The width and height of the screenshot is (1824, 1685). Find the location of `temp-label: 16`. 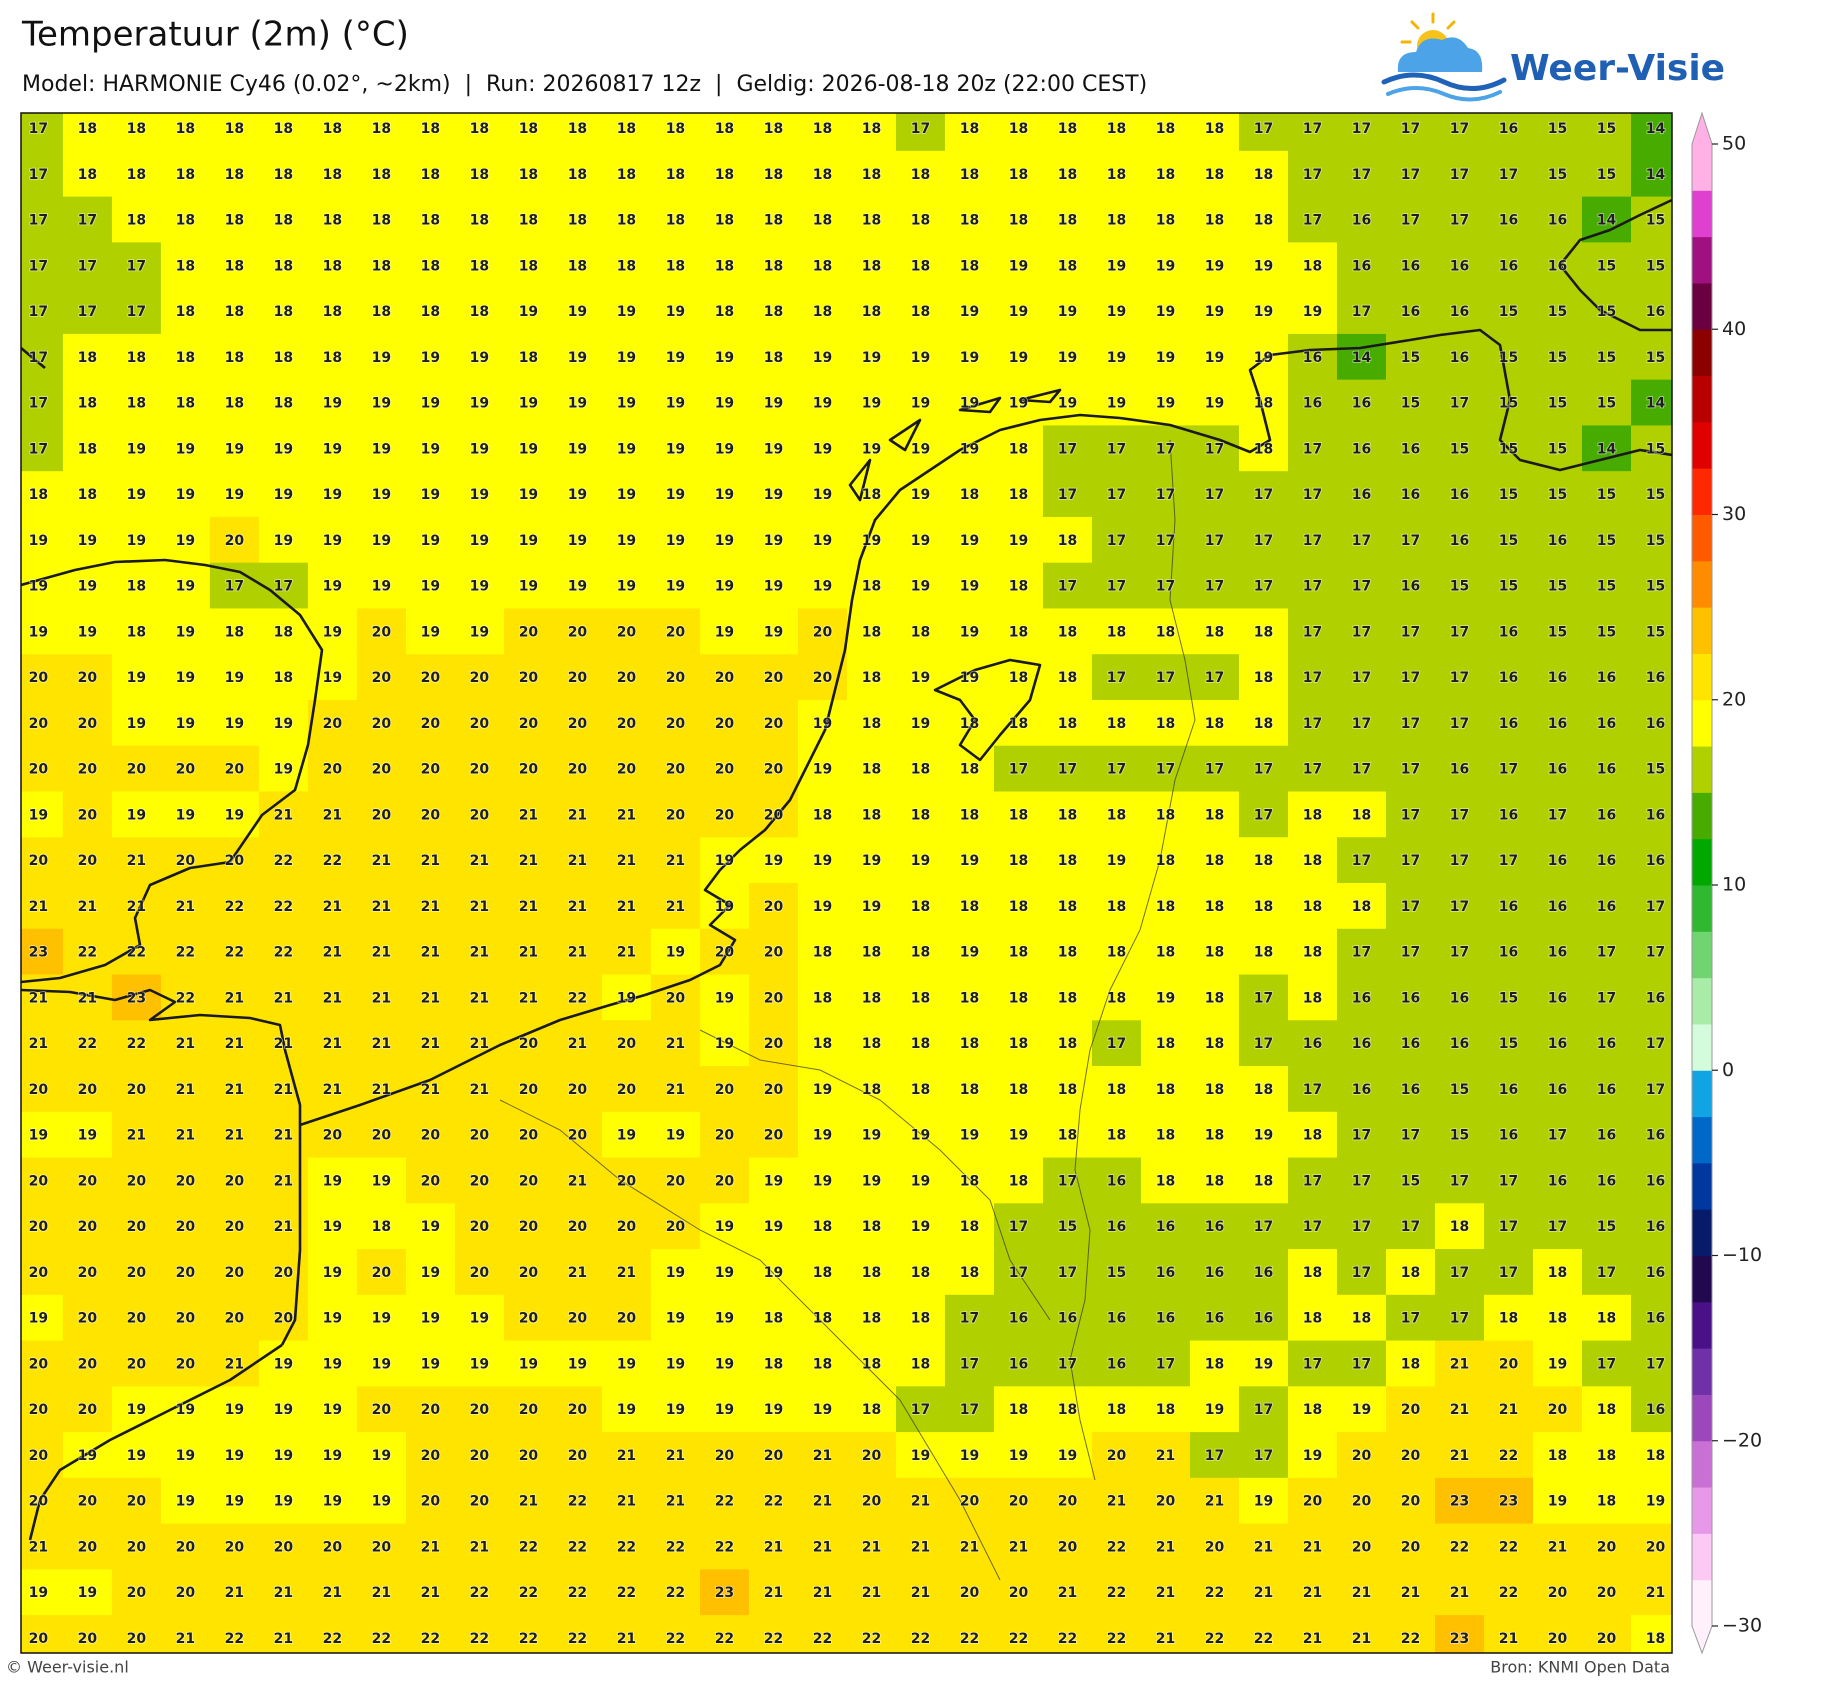

temp-label: 16 is located at coordinates (1459, 1044).